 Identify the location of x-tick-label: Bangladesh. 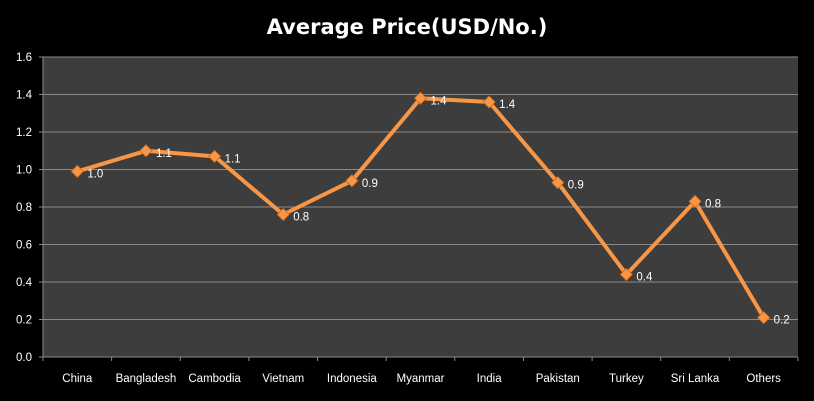
(146, 379).